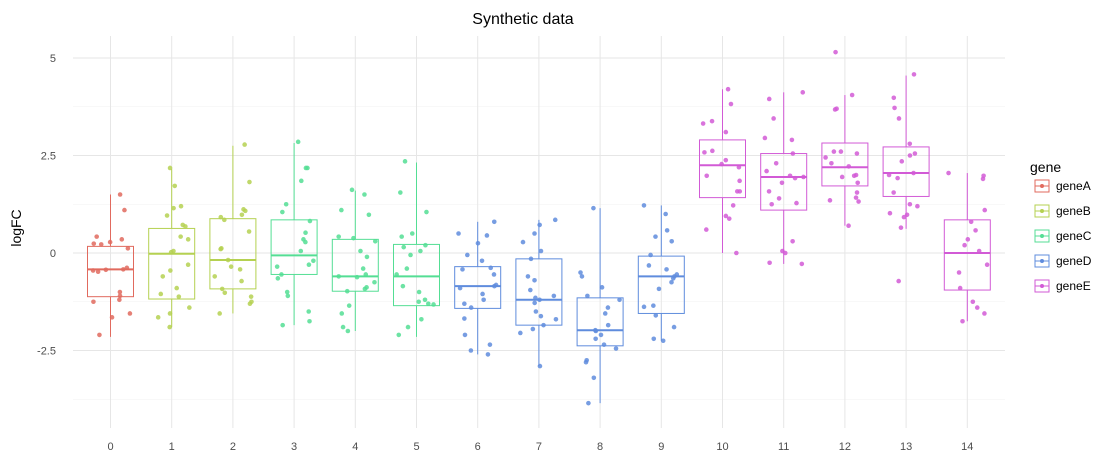 This screenshot has height=463, width=1120. I want to click on y-tick-label: 0, so click(53, 254).